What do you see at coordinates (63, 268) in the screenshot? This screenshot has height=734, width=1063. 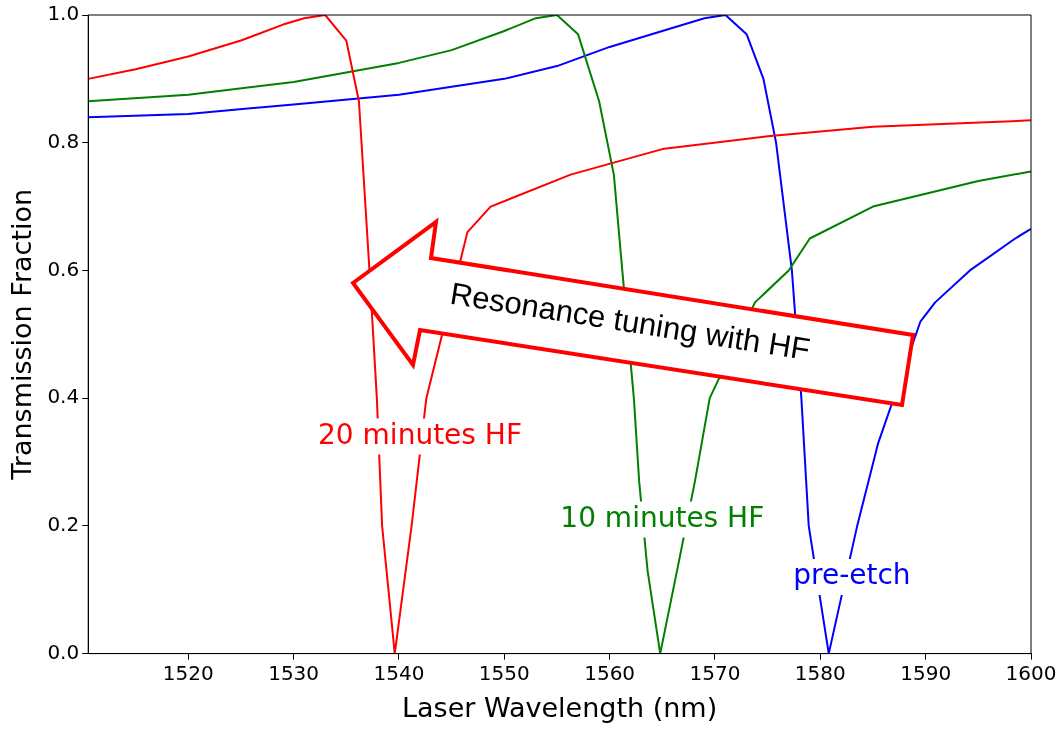 I see `y-tick-label: 0.6` at bounding box center [63, 268].